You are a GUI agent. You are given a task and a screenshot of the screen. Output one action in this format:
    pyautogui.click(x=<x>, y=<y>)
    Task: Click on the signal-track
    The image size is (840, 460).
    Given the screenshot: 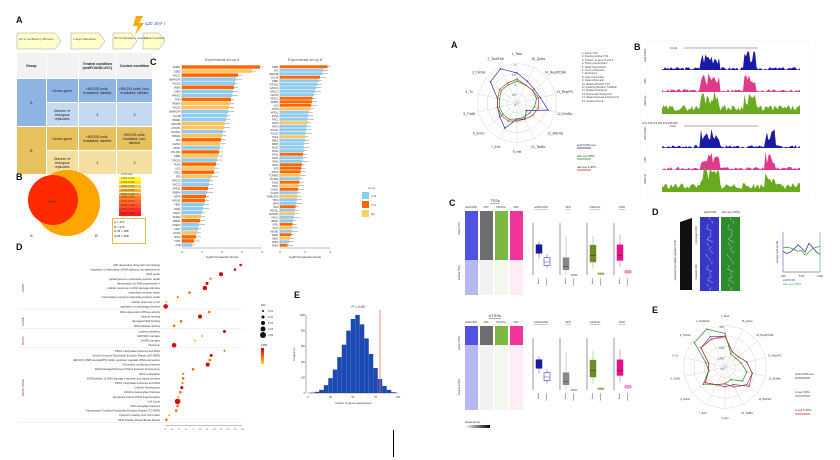 What is the action you would take?
    pyautogui.click(x=731, y=160)
    